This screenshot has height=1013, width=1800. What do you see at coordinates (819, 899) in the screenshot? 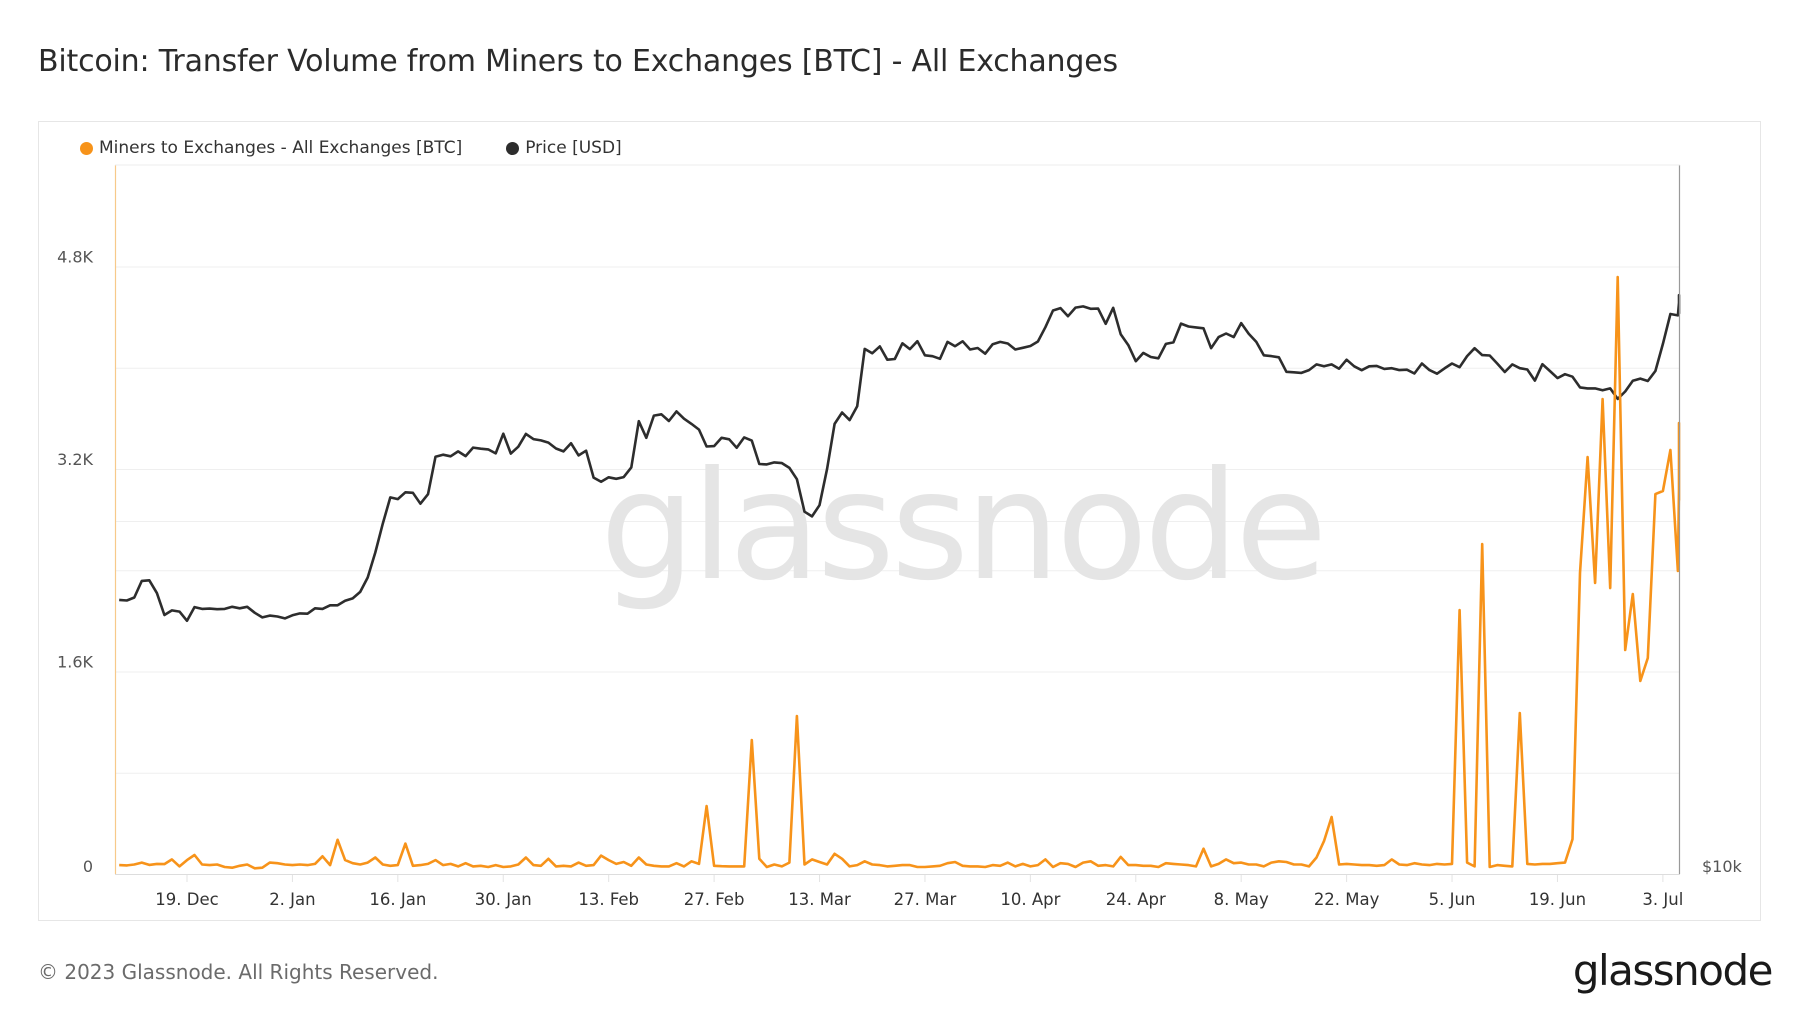
I see `x-tick-label: 13. Mar` at bounding box center [819, 899].